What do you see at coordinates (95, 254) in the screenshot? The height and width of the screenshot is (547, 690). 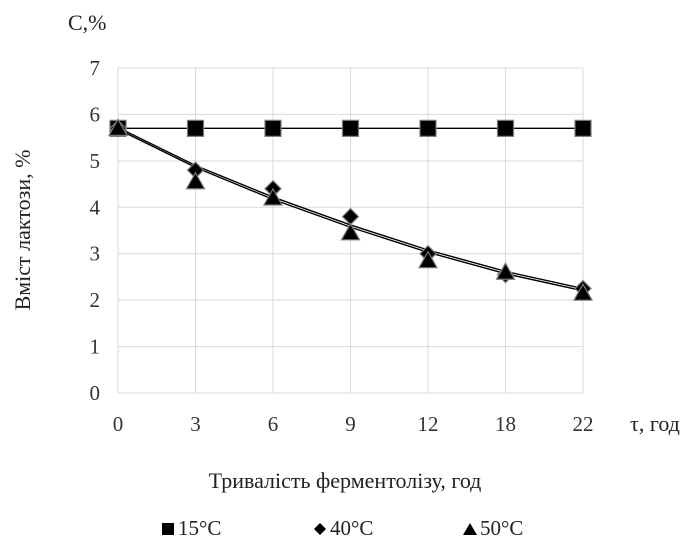 I see `y-tick-label: 3` at bounding box center [95, 254].